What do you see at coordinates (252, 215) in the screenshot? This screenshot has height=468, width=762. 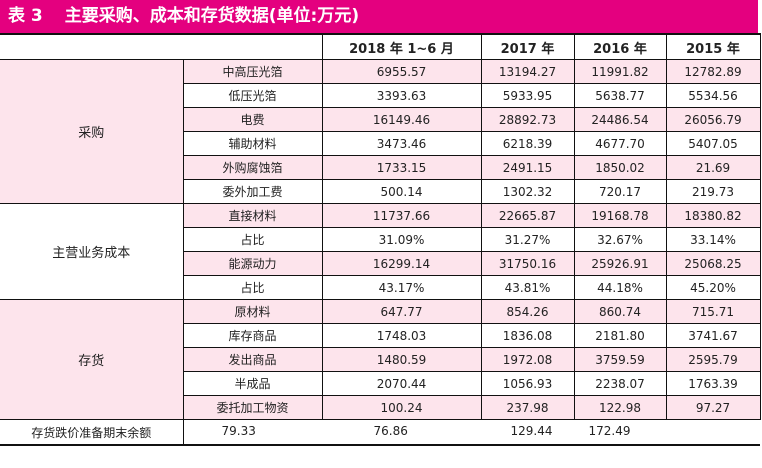 I see `item-label: 直接材料` at bounding box center [252, 215].